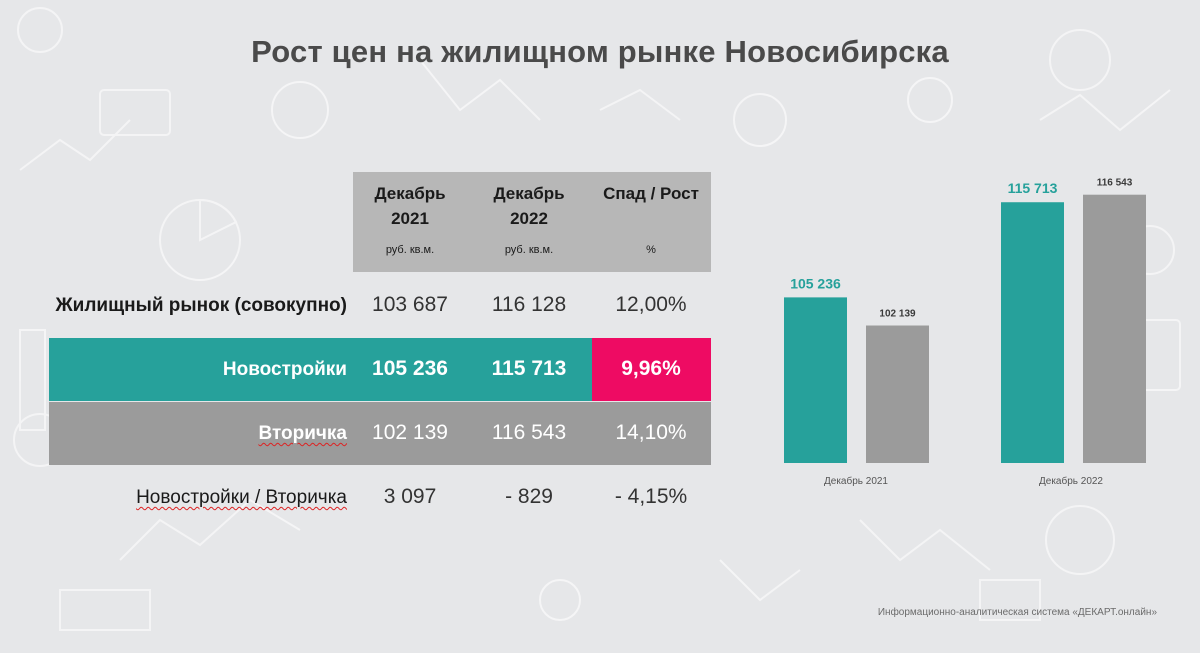 Image resolution: width=1200 pixels, height=653 pixels. Describe the element at coordinates (410, 219) in the screenshot. I see `col-header-dec-2021: Декабрь 2021 руб. кв.м.` at that location.